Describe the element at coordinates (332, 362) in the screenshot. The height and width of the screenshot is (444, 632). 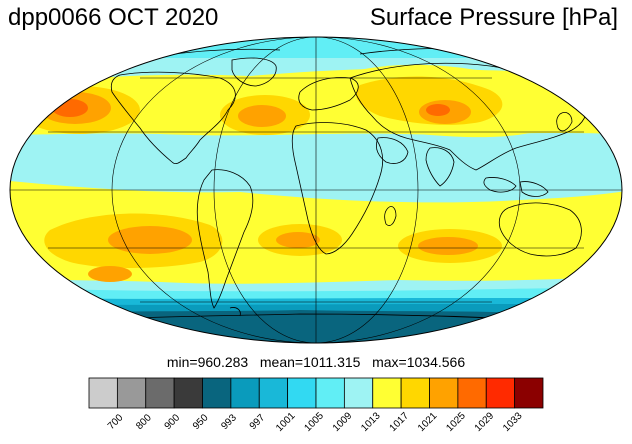
I see `mean-value: 1011.315` at that location.